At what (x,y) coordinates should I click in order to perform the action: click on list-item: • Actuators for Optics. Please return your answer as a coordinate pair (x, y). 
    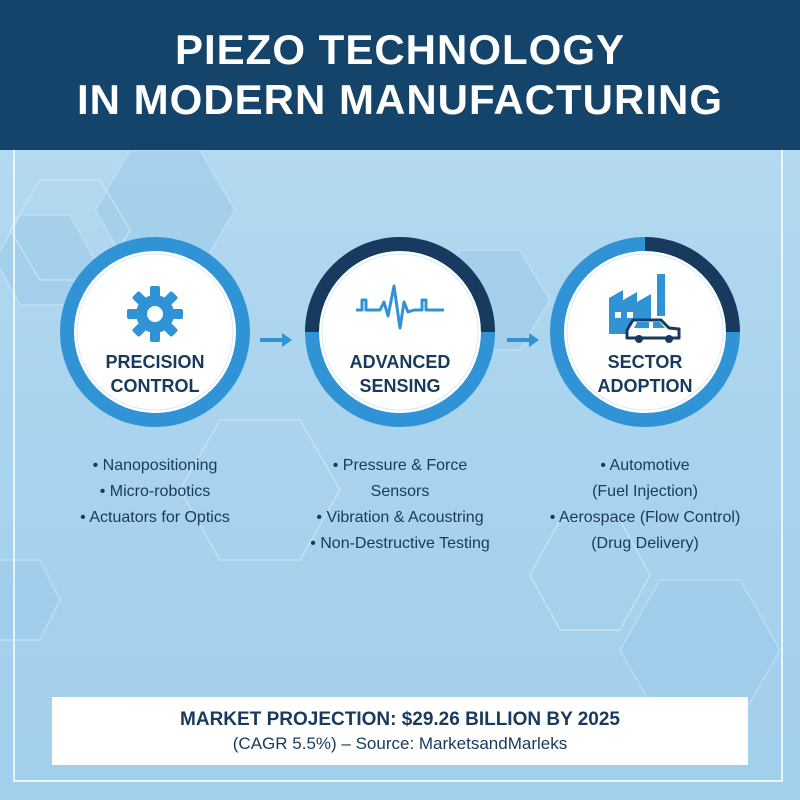
    Looking at the image, I should click on (155, 517).